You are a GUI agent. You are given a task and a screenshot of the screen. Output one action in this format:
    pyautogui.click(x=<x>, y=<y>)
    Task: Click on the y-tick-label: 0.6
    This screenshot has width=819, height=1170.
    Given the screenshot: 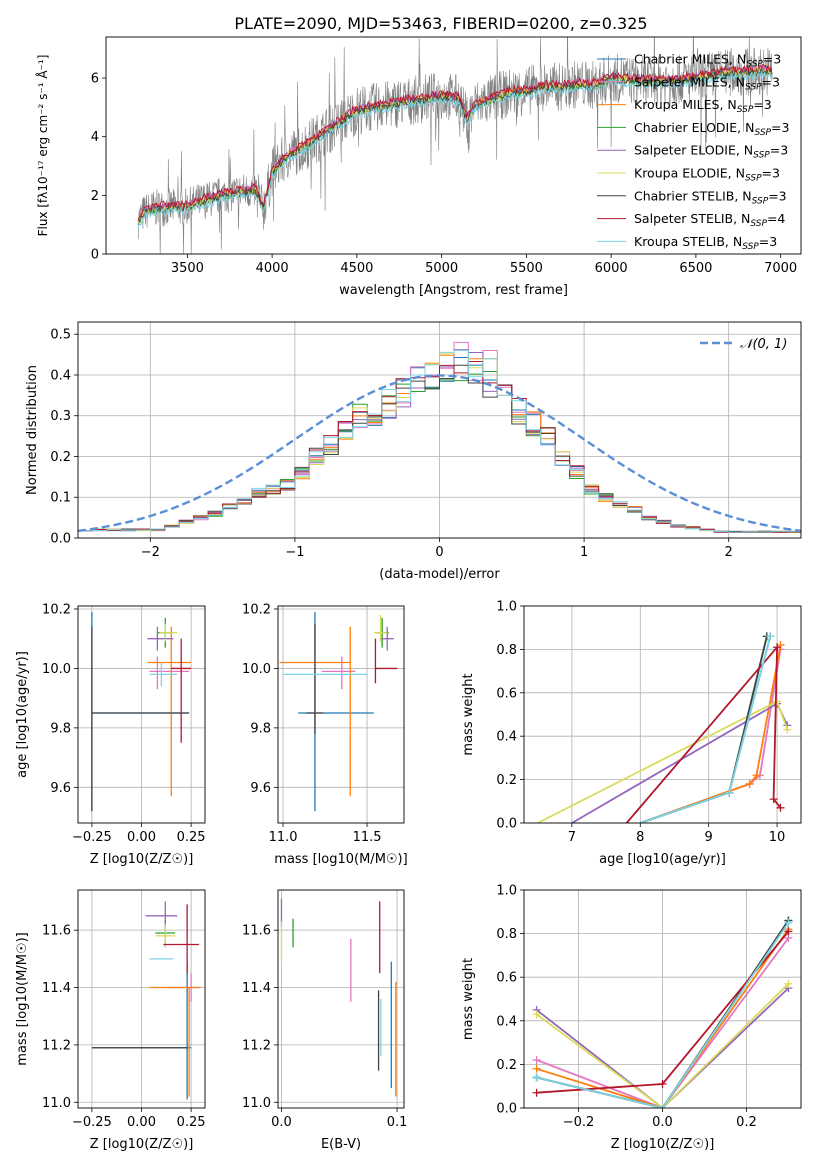 What is the action you would take?
    pyautogui.click(x=506, y=693)
    